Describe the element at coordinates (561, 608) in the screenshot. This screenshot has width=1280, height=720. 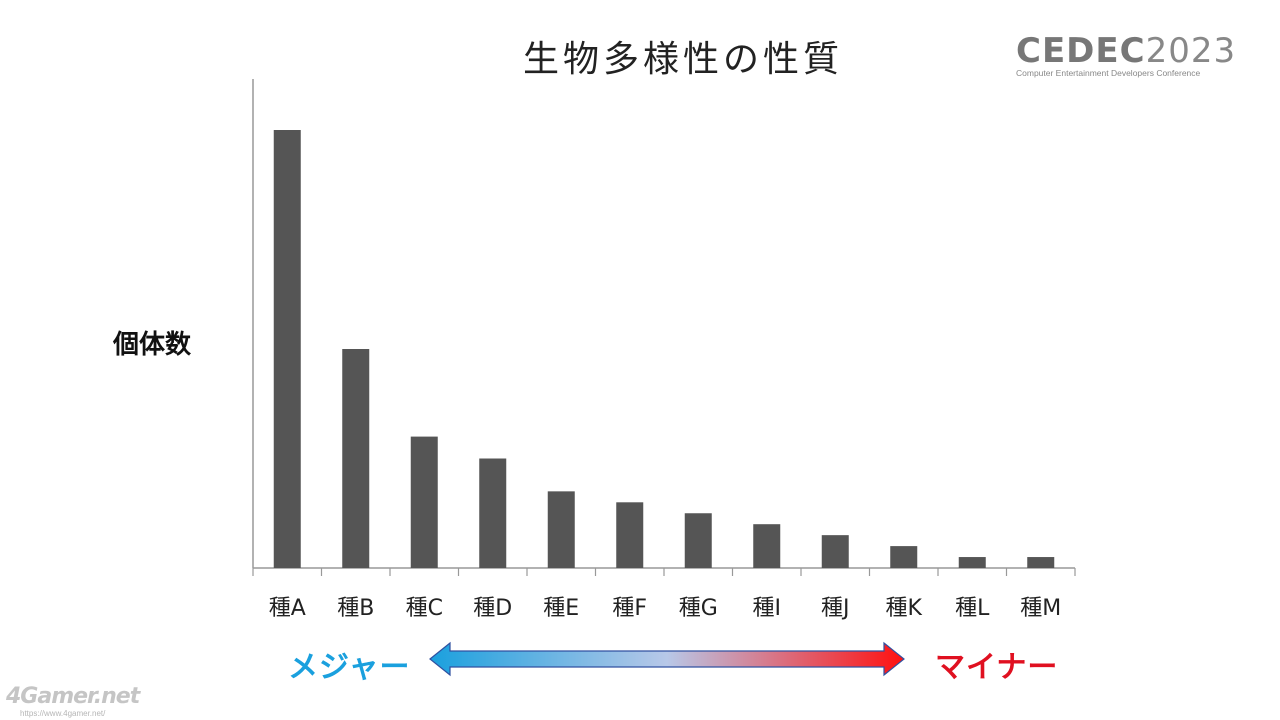
I see `x-tick-label: 種E` at that location.